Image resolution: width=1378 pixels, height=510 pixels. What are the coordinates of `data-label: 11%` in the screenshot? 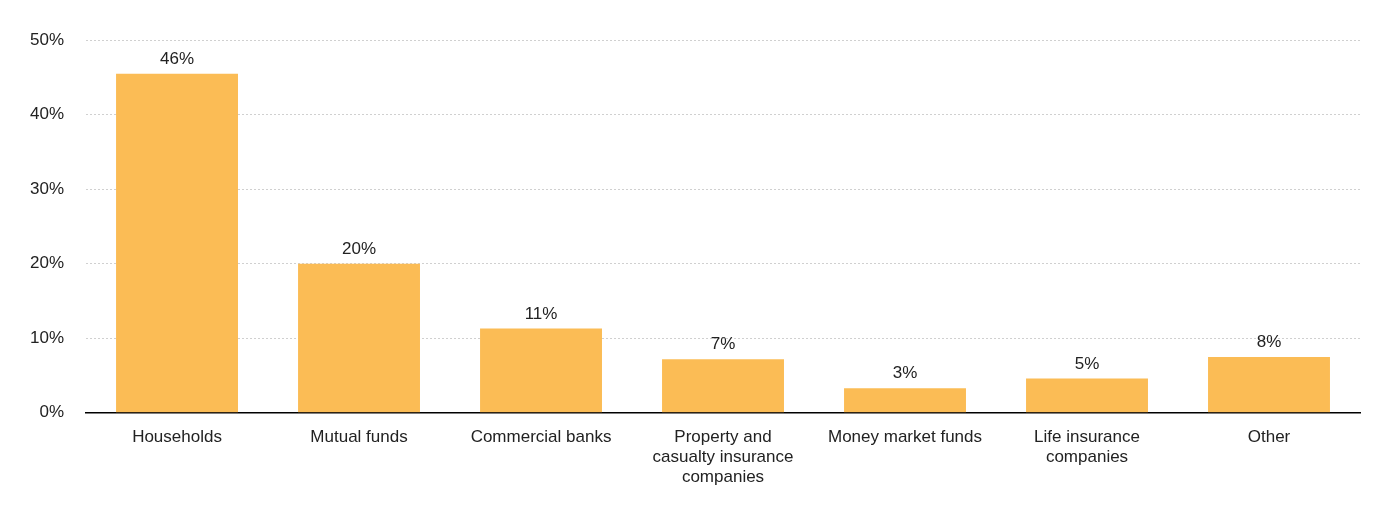 It's located at (541, 313).